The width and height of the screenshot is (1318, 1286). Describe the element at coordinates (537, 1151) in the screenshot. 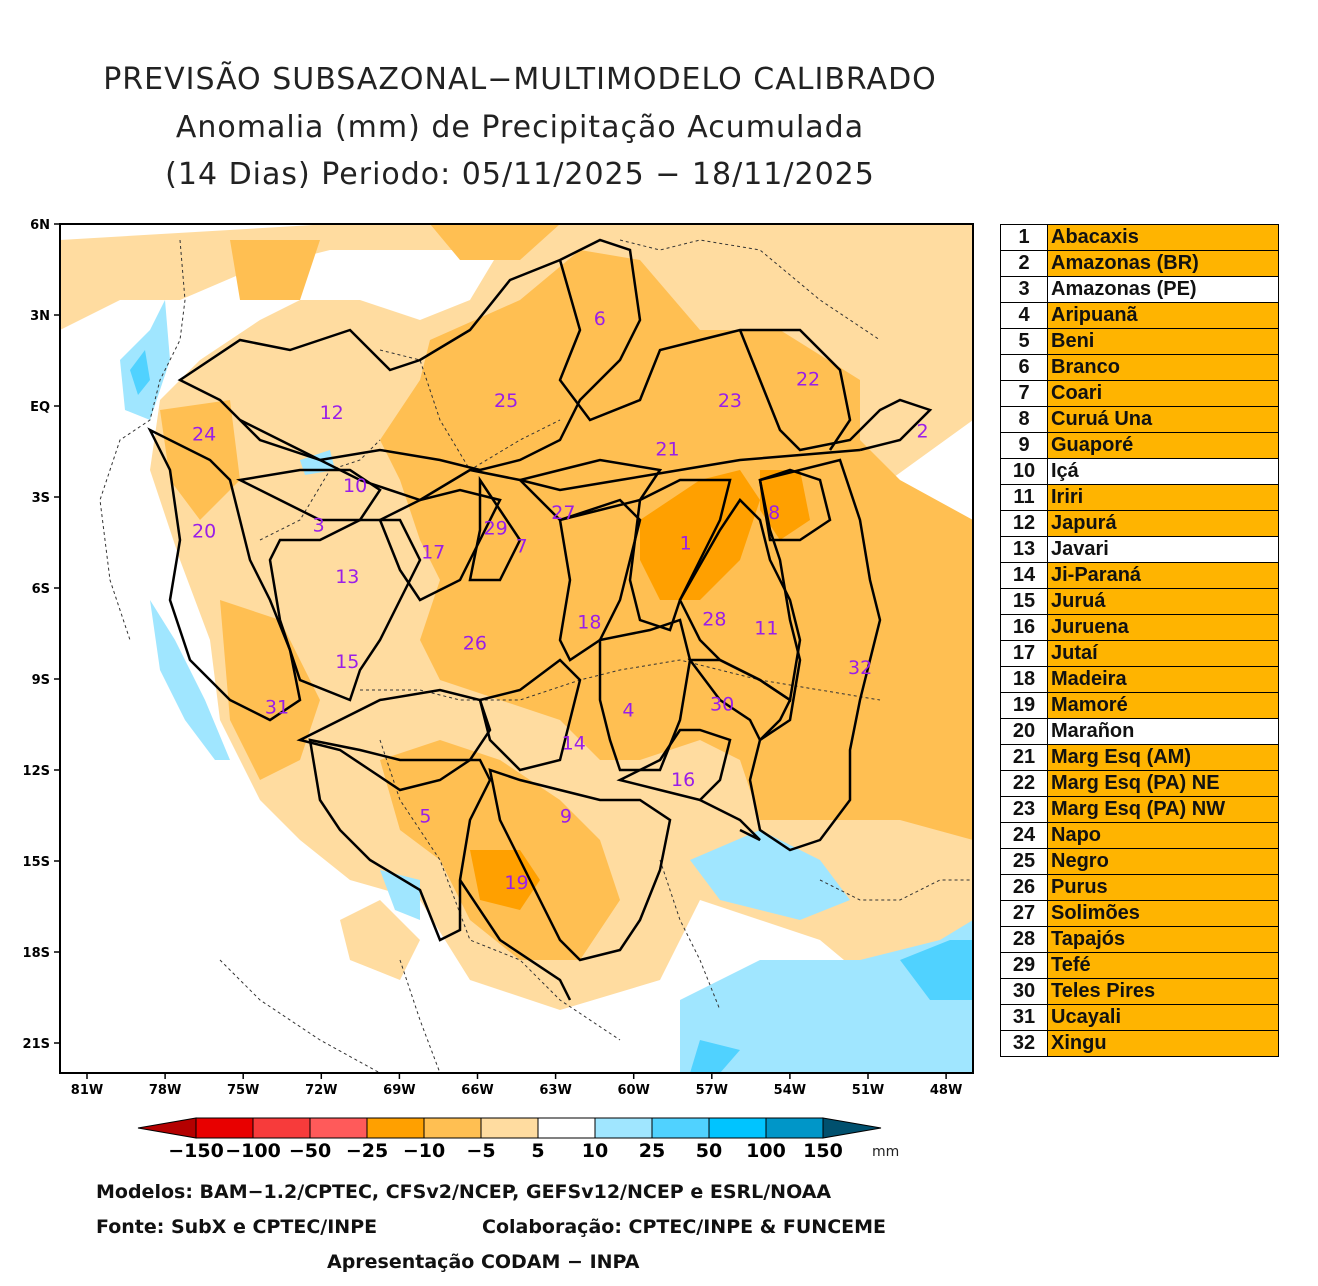

I see `colorbar-label: 5` at that location.